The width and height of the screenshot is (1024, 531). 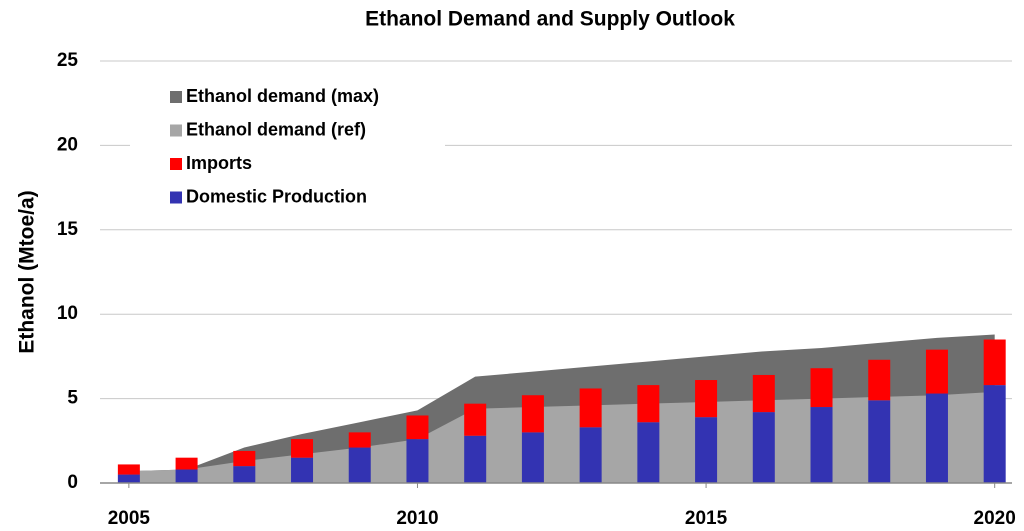 What do you see at coordinates (27, 271) in the screenshot?
I see `y-axis-label: Ethanol (Mtoe/a)` at bounding box center [27, 271].